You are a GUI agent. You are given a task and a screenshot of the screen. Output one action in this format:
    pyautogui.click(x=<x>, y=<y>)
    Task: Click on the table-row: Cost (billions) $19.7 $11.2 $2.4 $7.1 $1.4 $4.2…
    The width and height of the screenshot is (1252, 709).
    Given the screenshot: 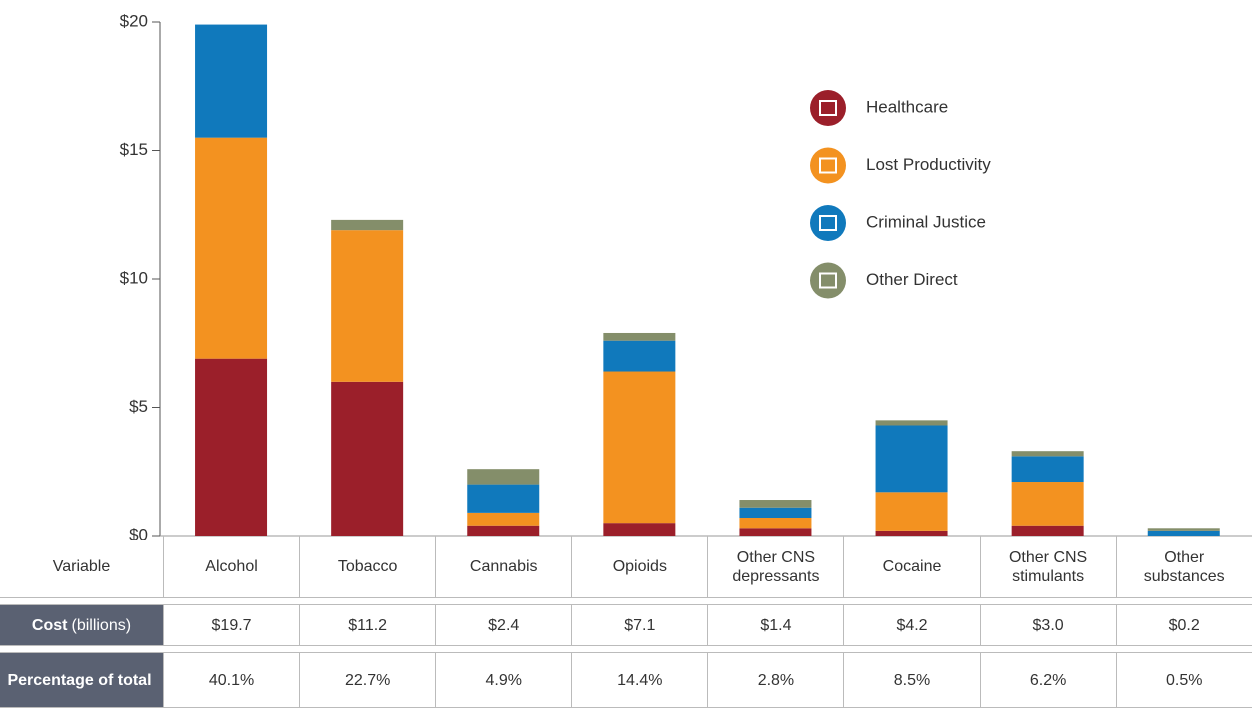 What is the action you would take?
    pyautogui.click(x=626, y=625)
    